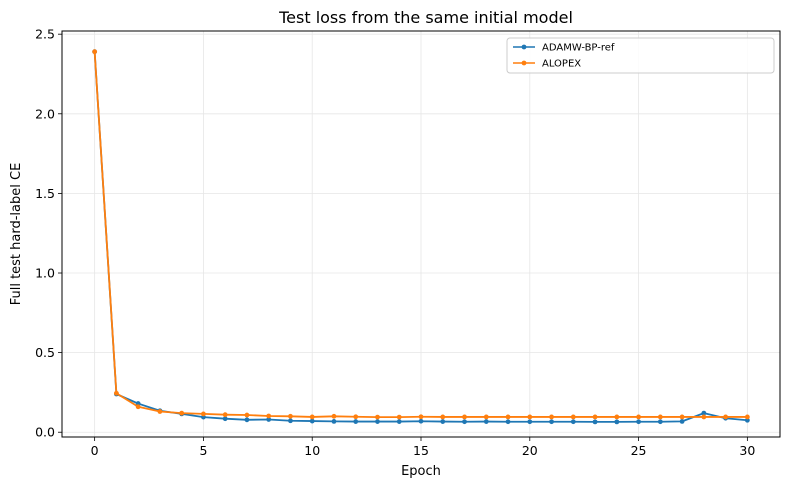 Image resolution: width=790 pixels, height=490 pixels. Describe the element at coordinates (421, 471) in the screenshot. I see `x-axis-label: Epoch` at that location.